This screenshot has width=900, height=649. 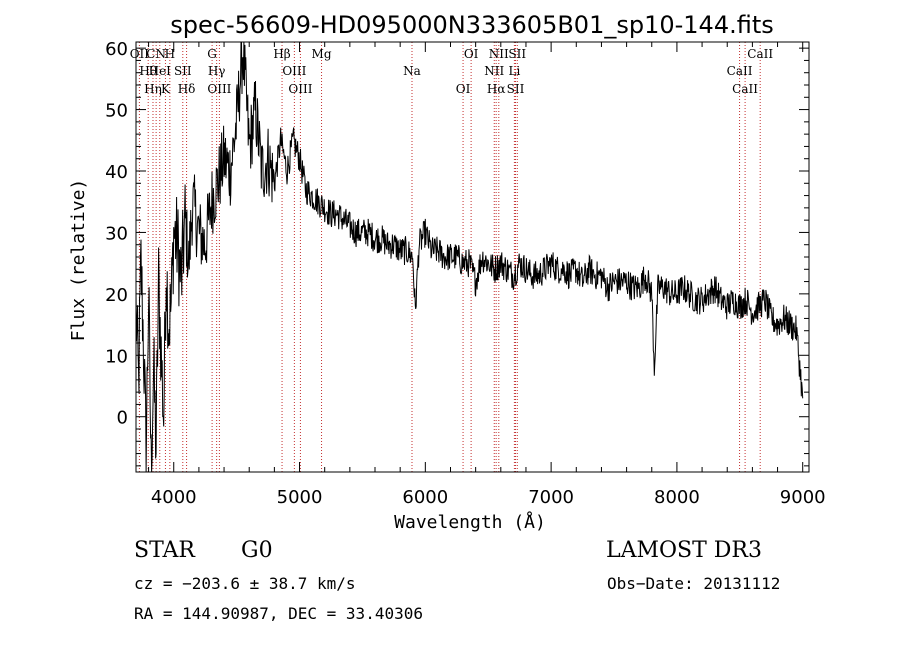 What do you see at coordinates (116, 49) in the screenshot?
I see `y-tick-label: 60` at bounding box center [116, 49].